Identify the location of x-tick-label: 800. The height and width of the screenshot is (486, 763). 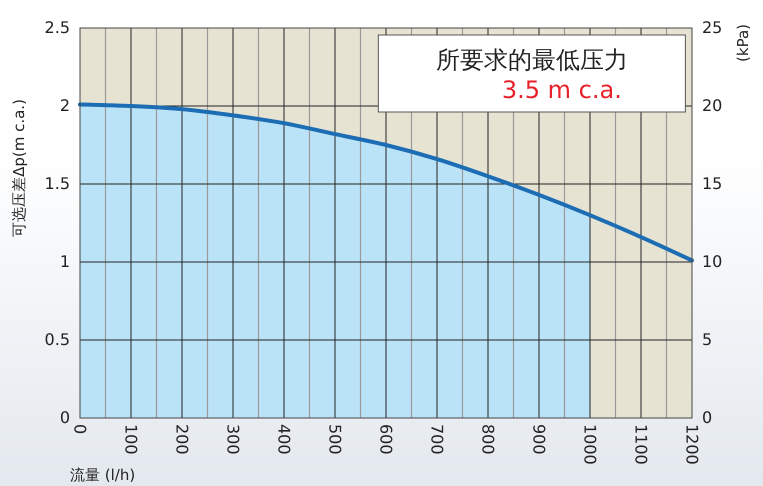
(488, 439).